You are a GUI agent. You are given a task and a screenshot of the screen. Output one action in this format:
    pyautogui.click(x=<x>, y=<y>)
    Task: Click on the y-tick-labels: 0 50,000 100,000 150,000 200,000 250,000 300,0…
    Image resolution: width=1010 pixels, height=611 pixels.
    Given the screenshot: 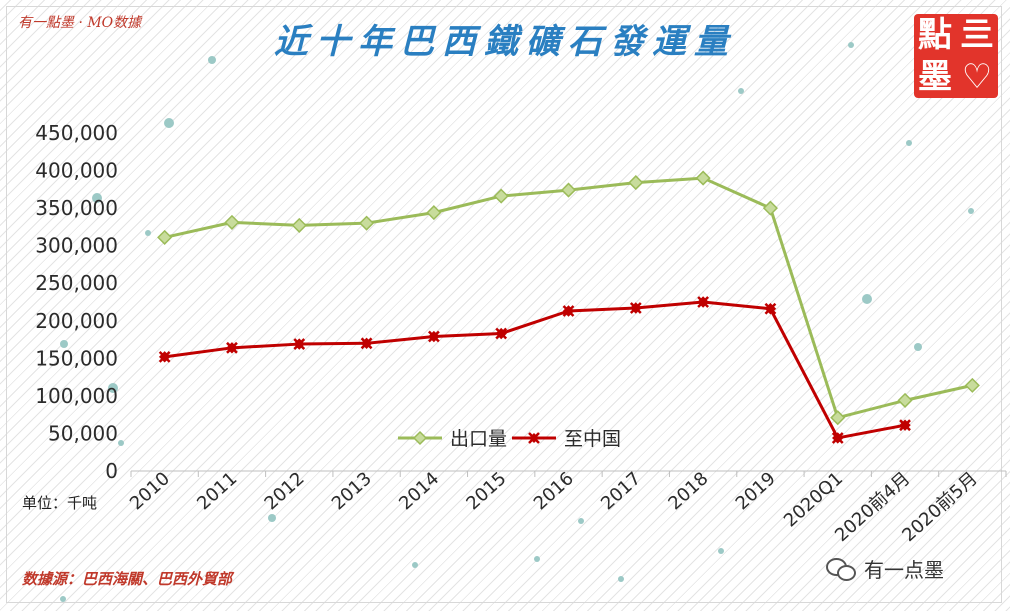 What is the action you would take?
    pyautogui.click(x=76, y=302)
    